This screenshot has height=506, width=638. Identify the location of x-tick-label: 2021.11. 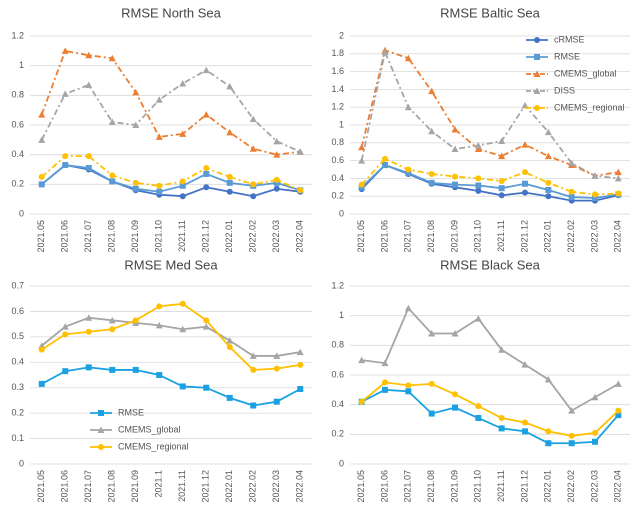
(182, 486).